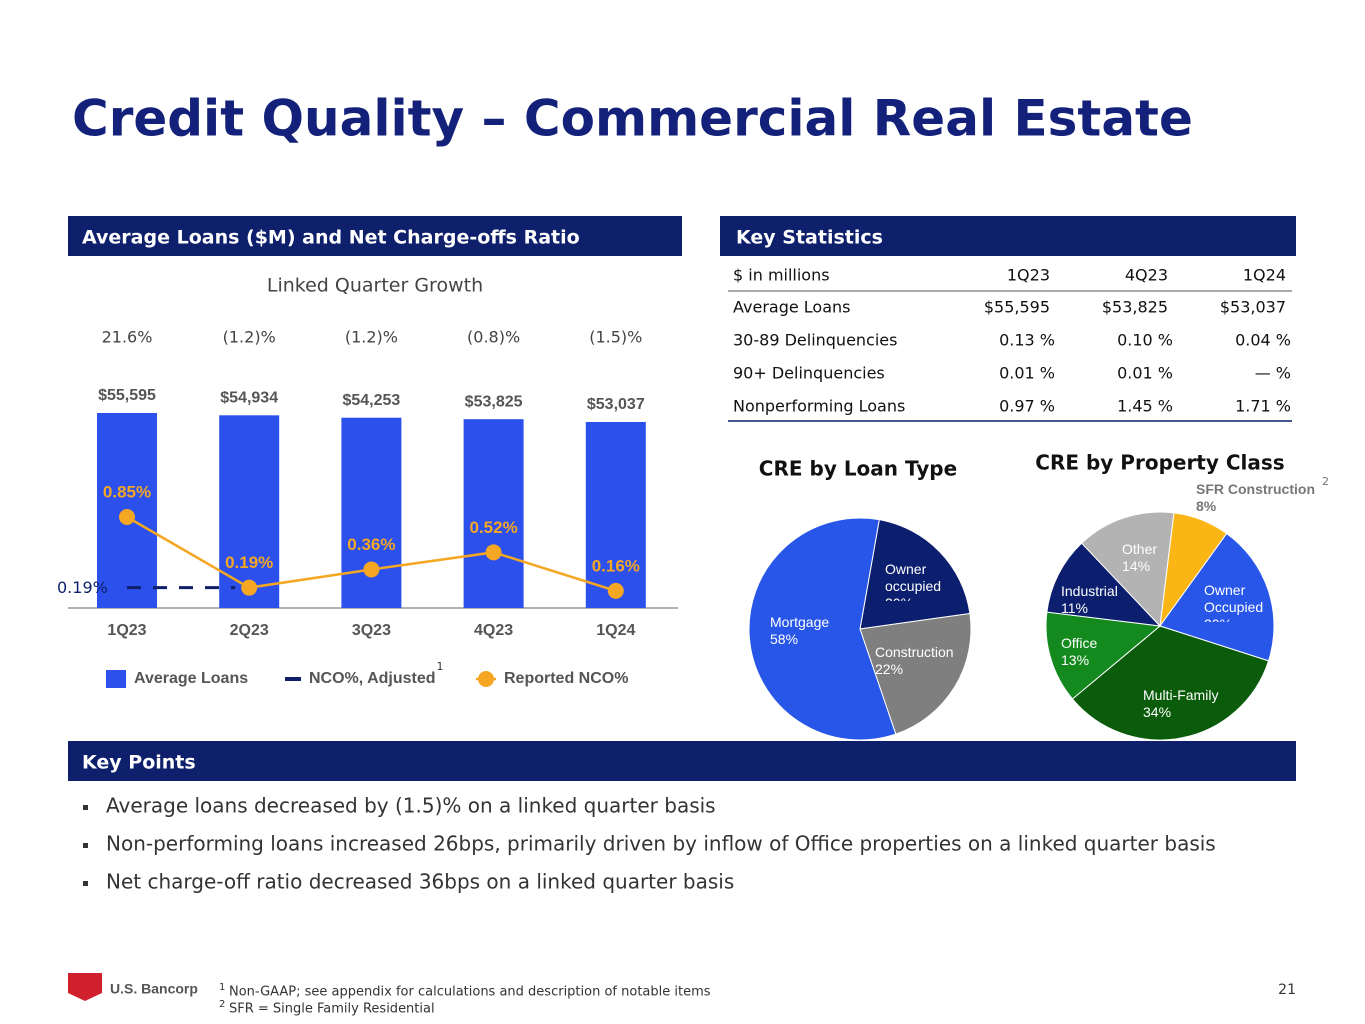 The height and width of the screenshot is (1024, 1365). What do you see at coordinates (371, 544) in the screenshot?
I see `line-value-label: 0.36%` at bounding box center [371, 544].